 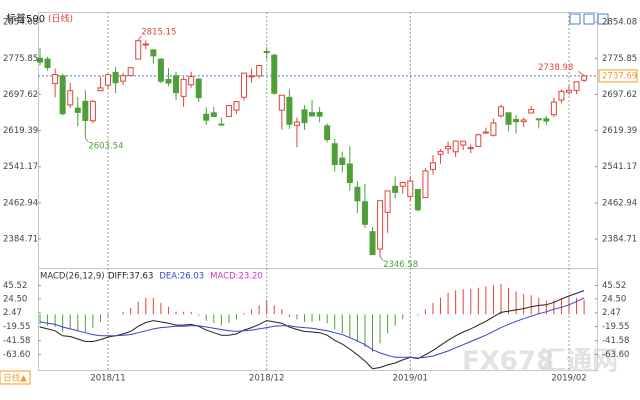 I want to click on period-button-label: 日线▲, so click(x=15, y=378).